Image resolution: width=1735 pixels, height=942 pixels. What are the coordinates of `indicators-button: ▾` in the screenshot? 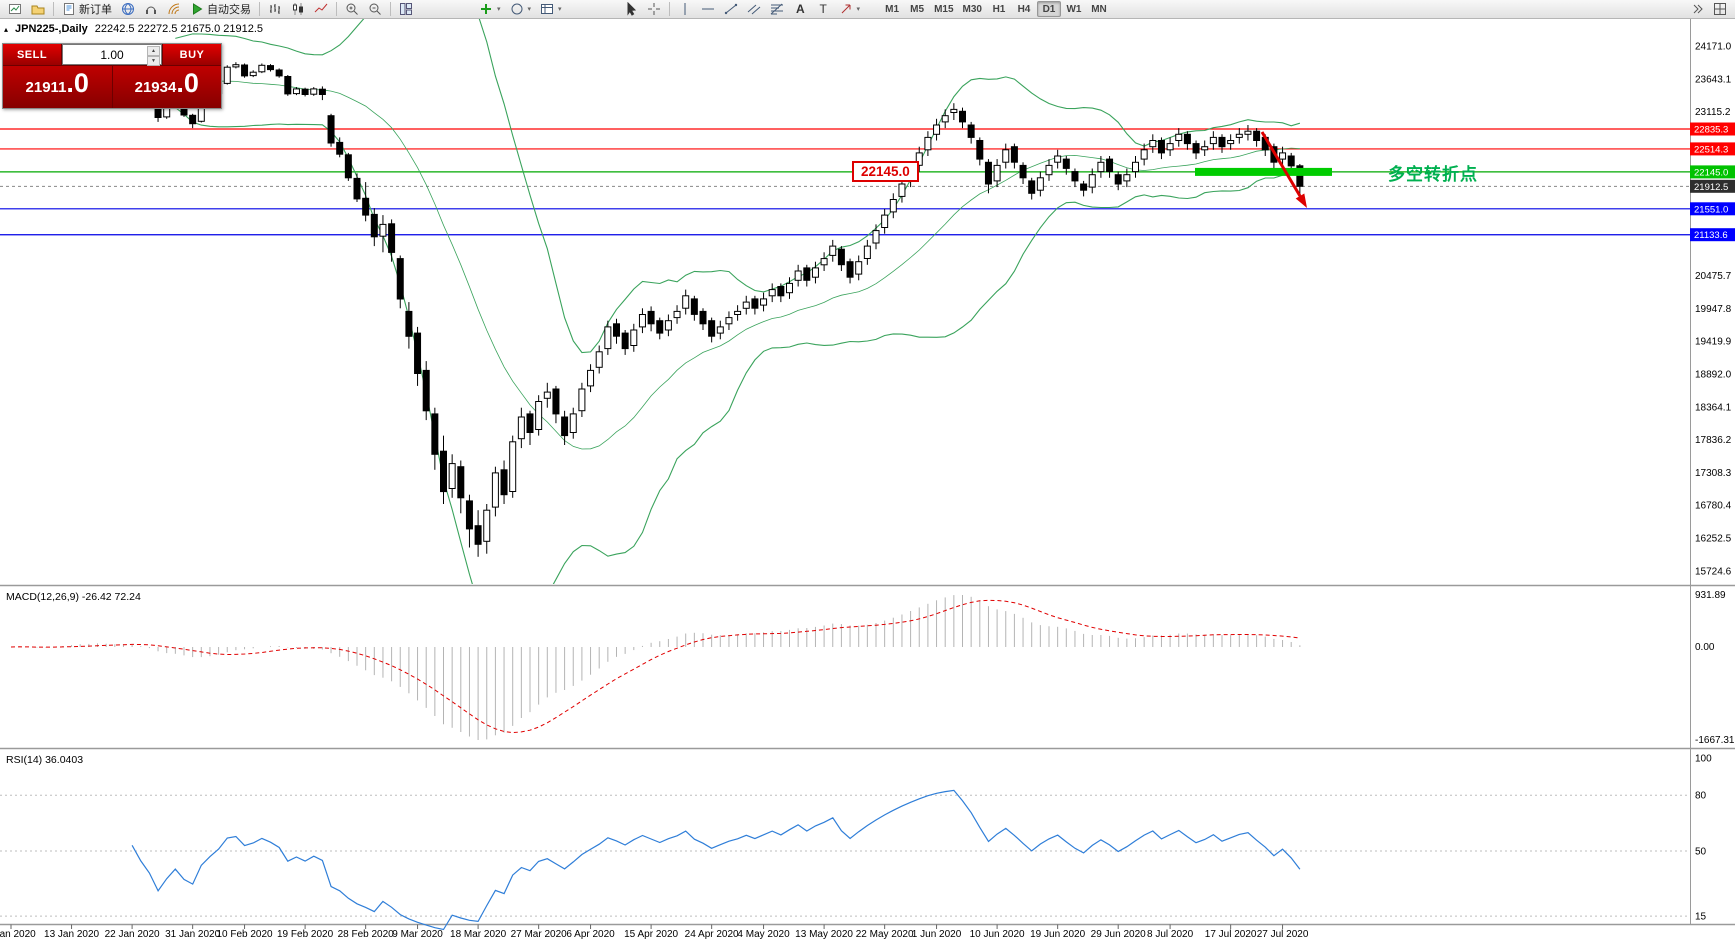 It's located at (490, 9).